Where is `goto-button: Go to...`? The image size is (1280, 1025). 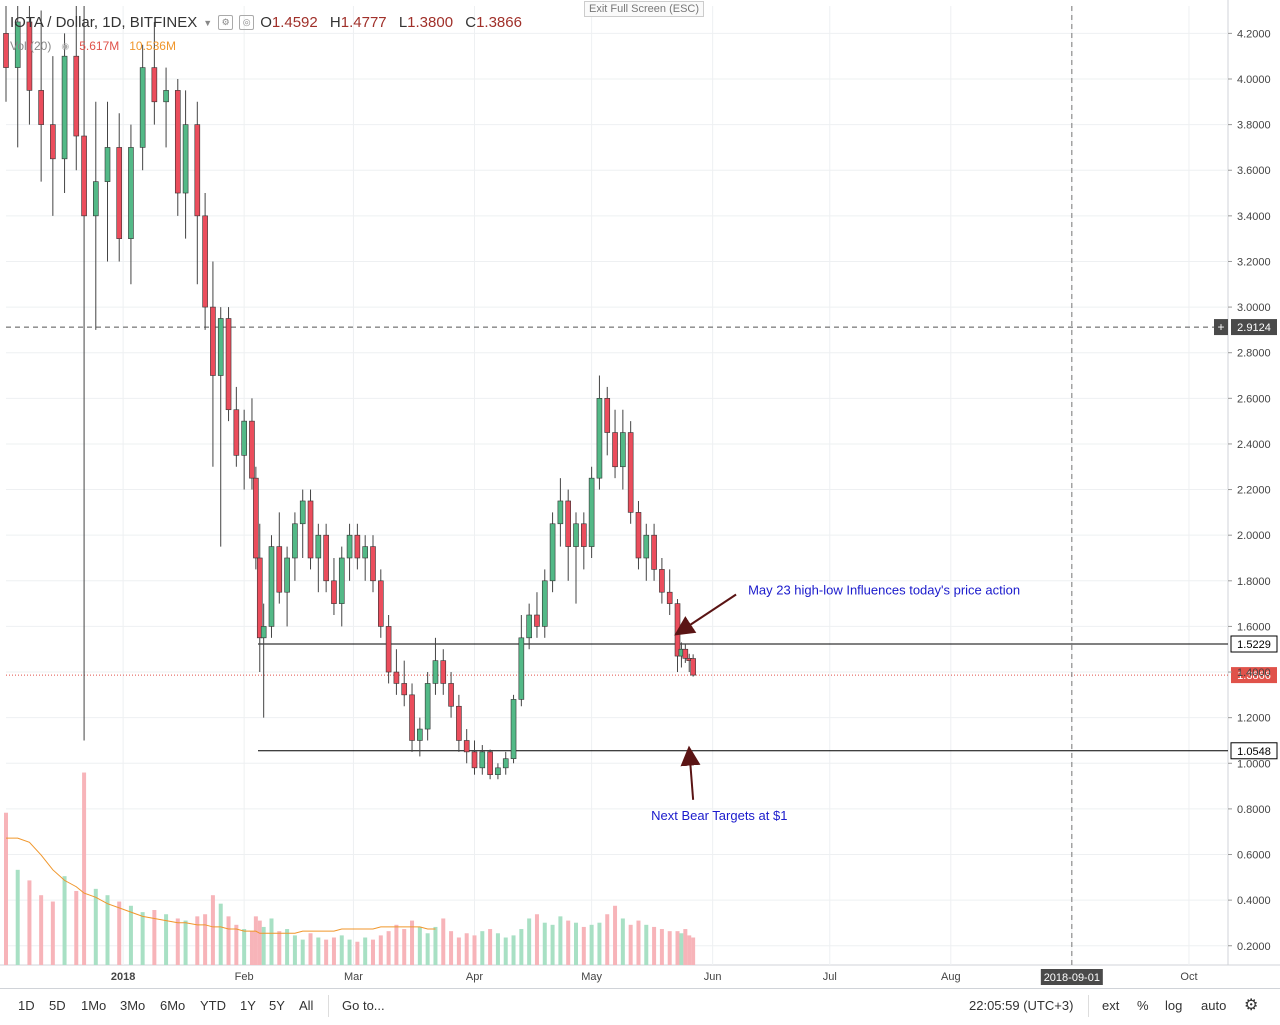
goto-button: Go to... is located at coordinates (363, 1005).